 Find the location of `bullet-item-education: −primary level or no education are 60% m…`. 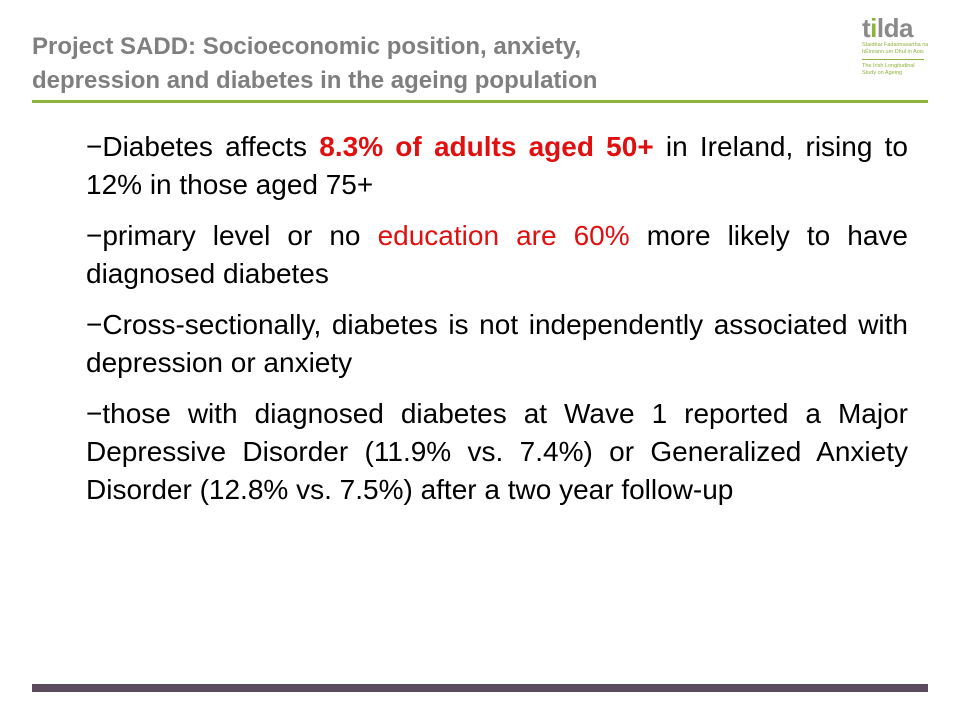

bullet-item-education: −primary level or no education are 60% m… is located at coordinates (497, 255).